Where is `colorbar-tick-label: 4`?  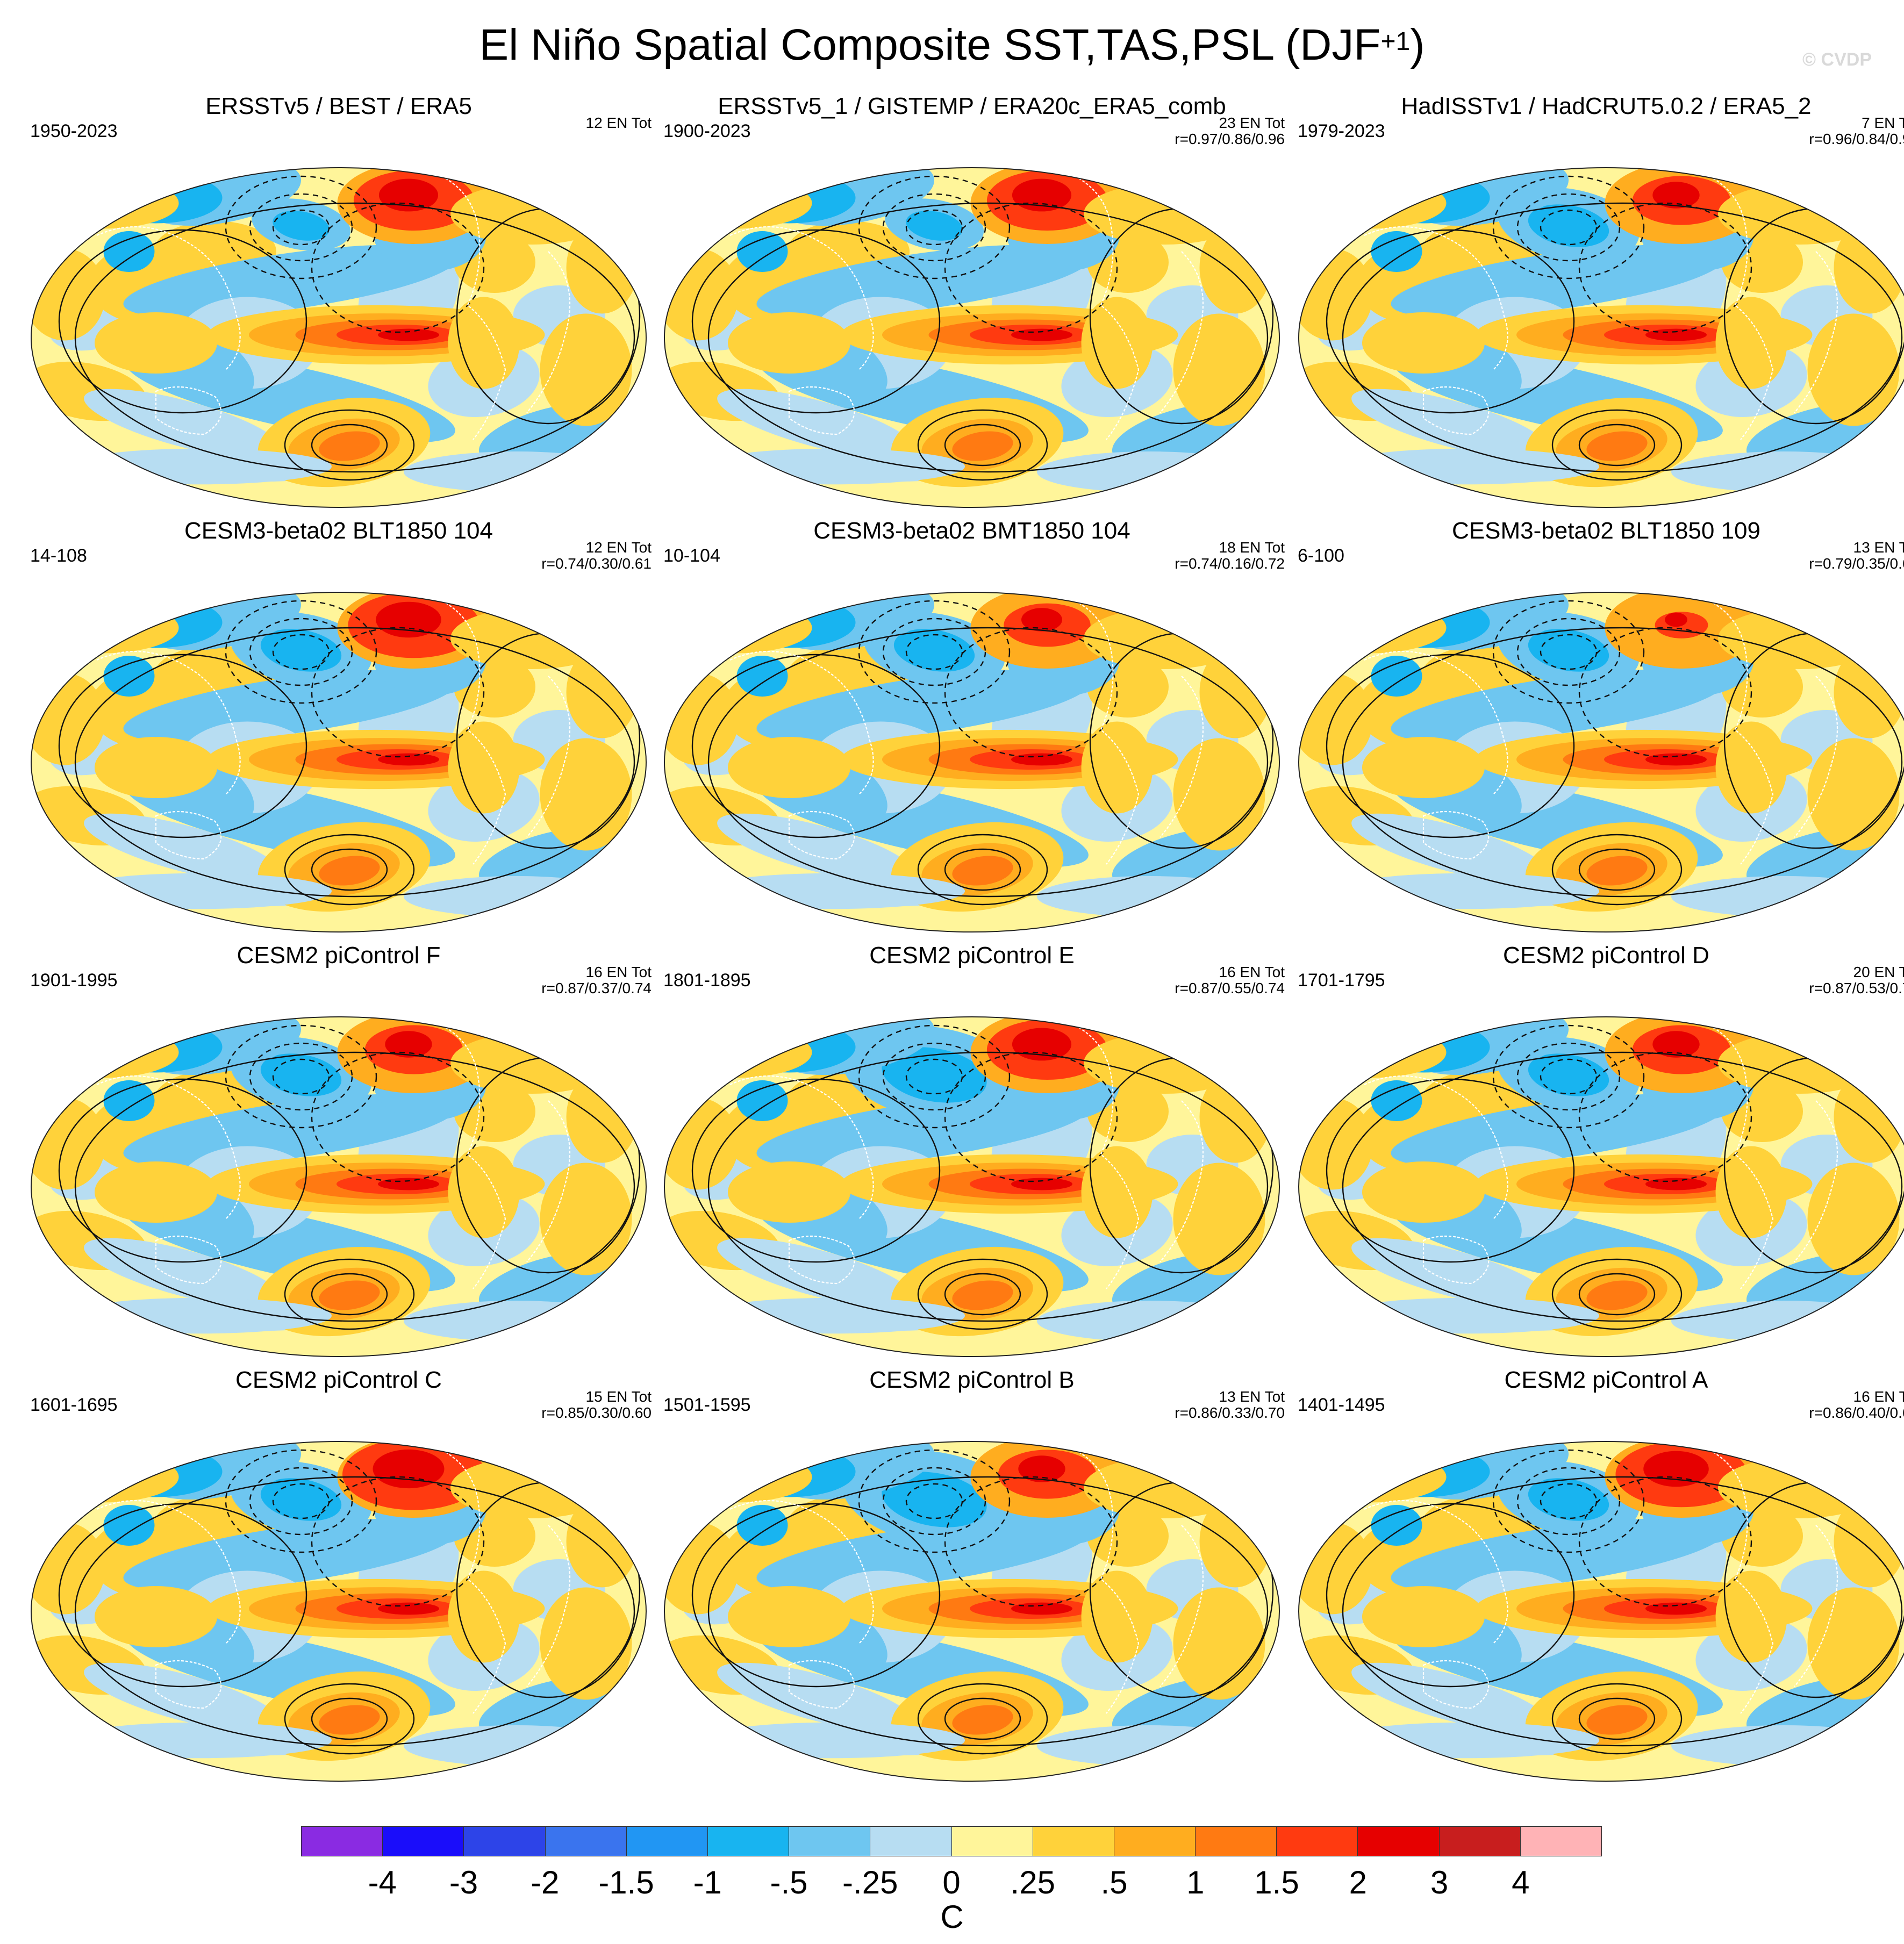 colorbar-tick-label: 4 is located at coordinates (1521, 1882).